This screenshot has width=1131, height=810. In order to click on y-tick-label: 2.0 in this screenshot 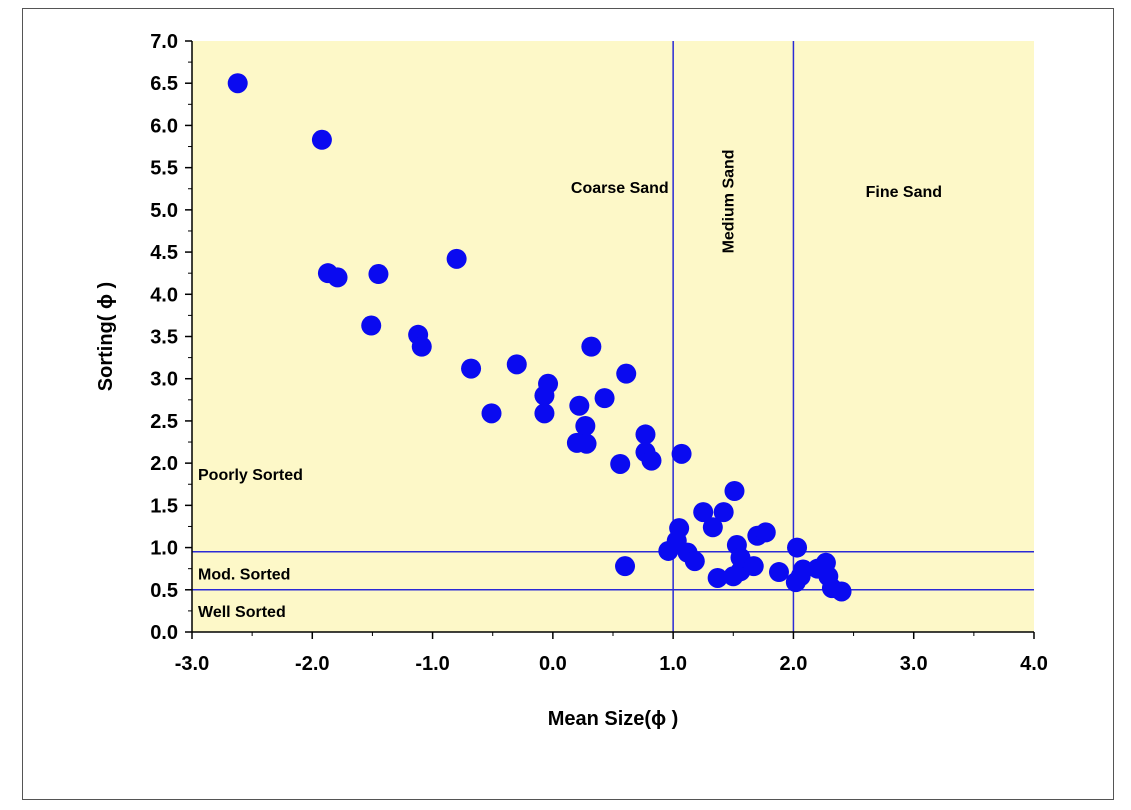, I will do `click(164, 464)`.